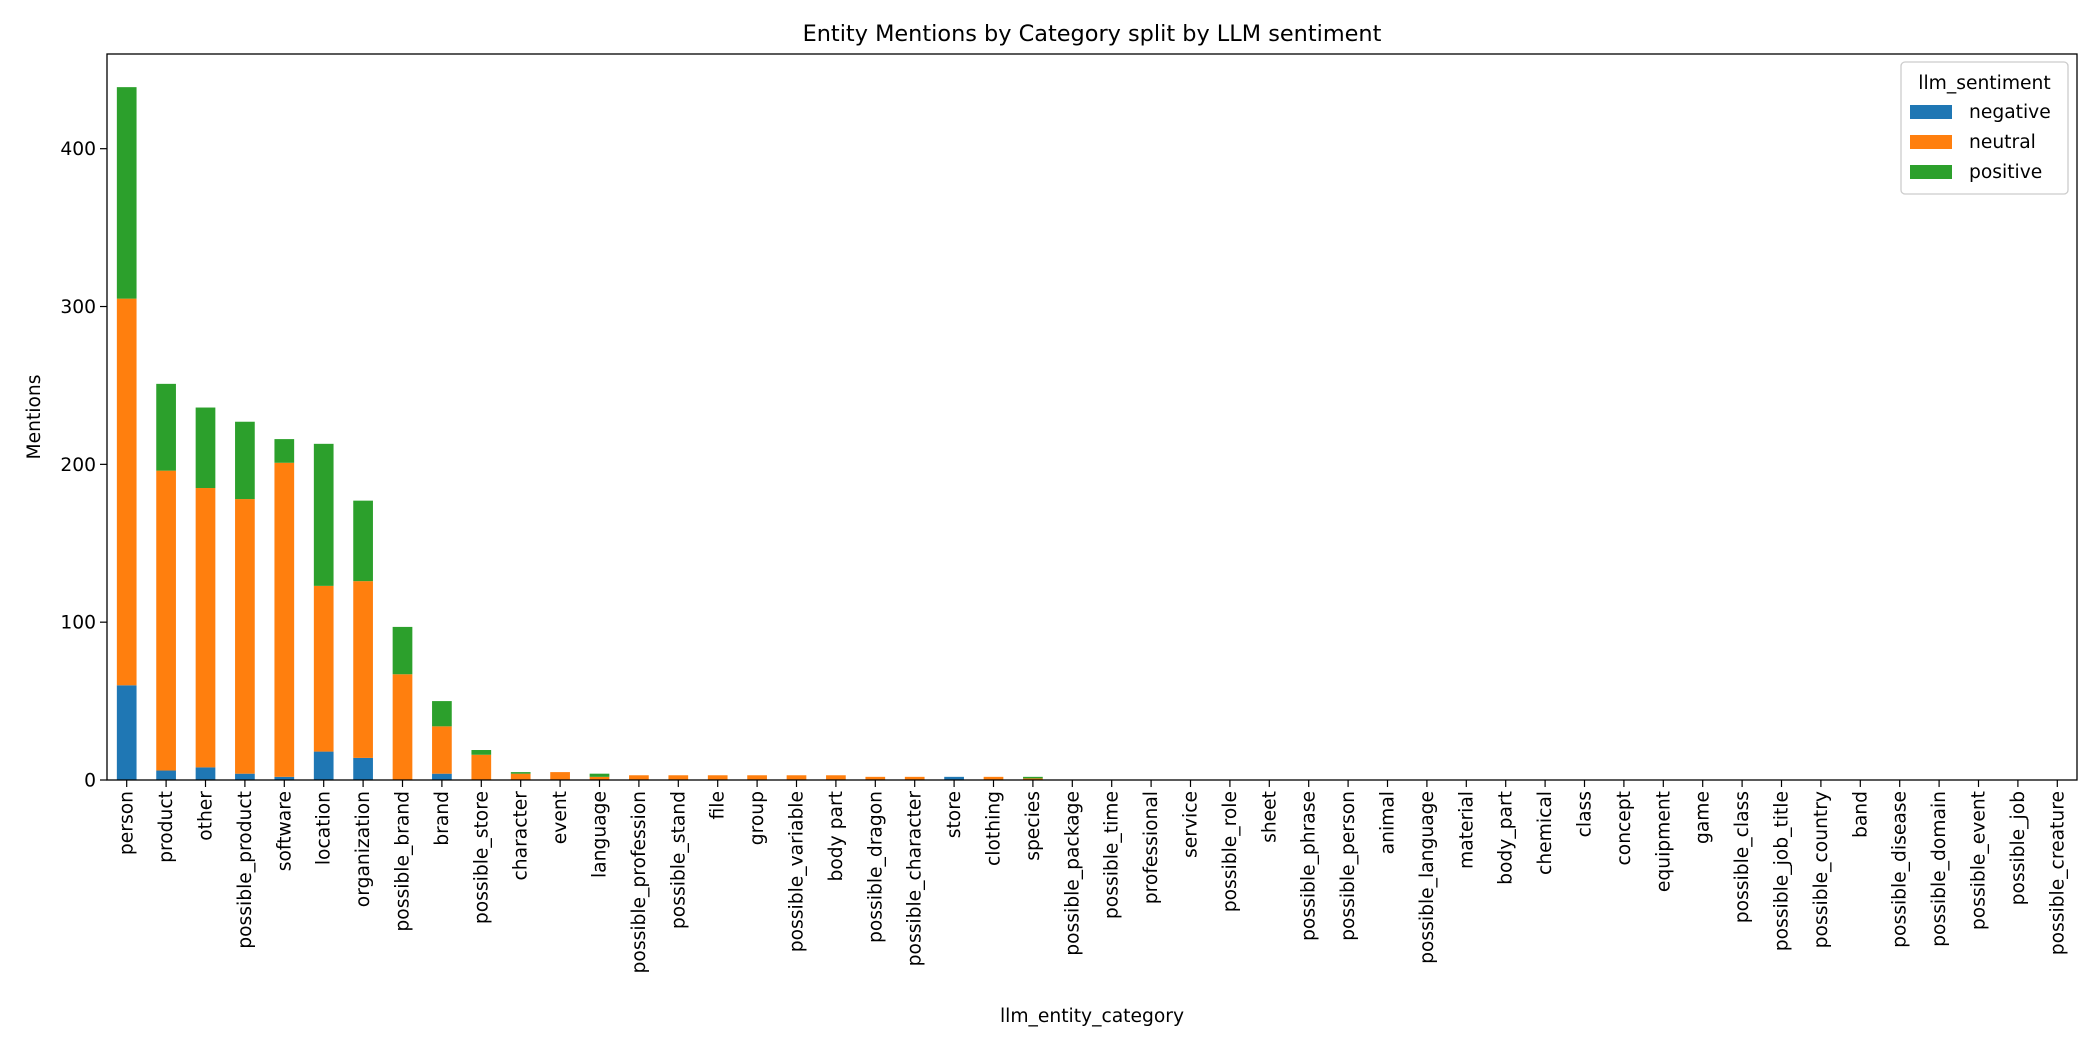  Describe the element at coordinates (1112, 855) in the screenshot. I see `x-tick-label: possible_time` at that location.